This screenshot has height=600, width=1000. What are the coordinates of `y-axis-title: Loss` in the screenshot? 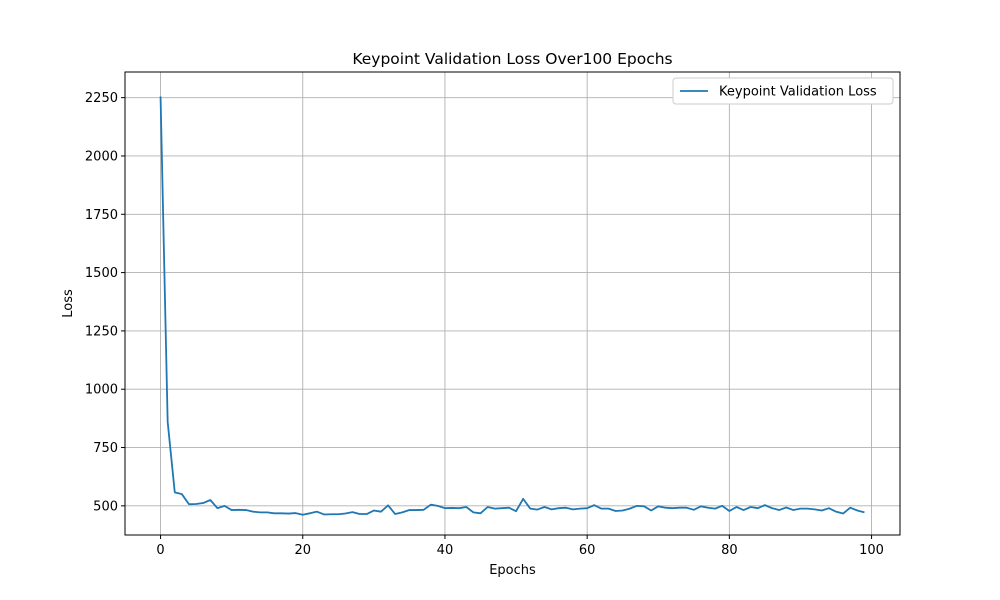 It's located at (68, 303).